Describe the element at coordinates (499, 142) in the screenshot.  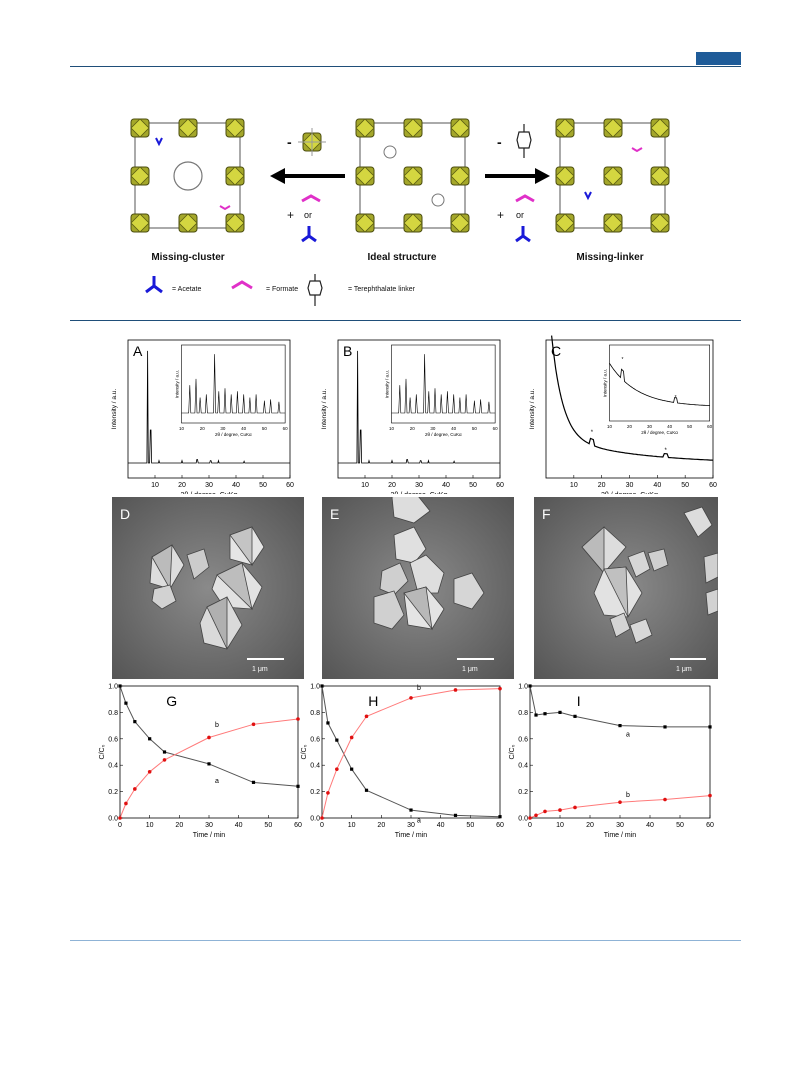
I see `minus-sign-2: -` at that location.